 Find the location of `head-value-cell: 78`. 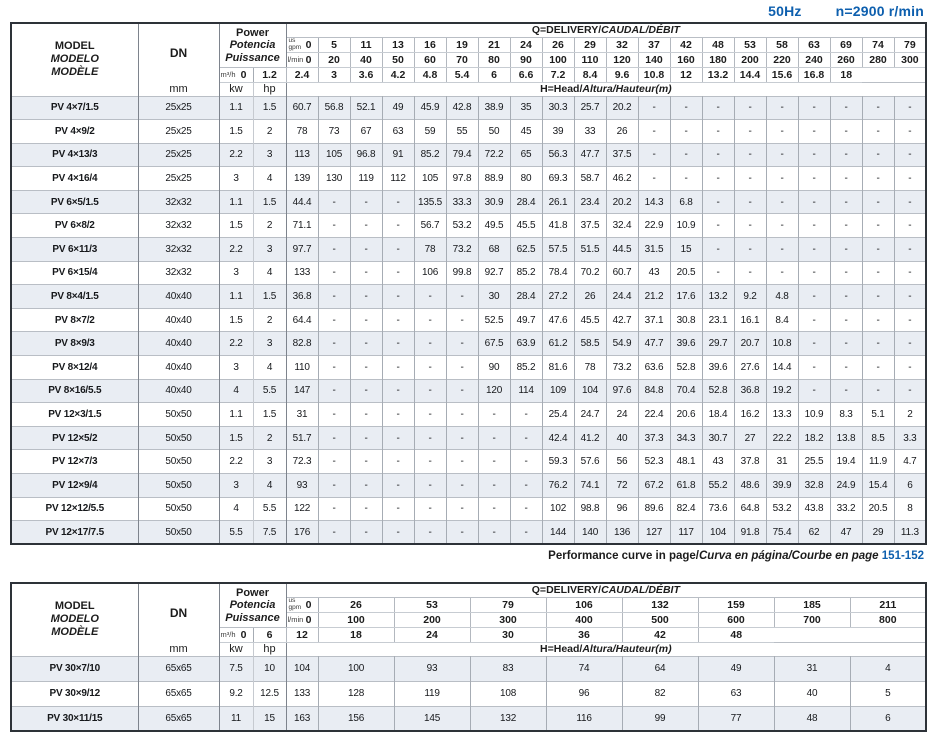

head-value-cell: 78 is located at coordinates (430, 249).